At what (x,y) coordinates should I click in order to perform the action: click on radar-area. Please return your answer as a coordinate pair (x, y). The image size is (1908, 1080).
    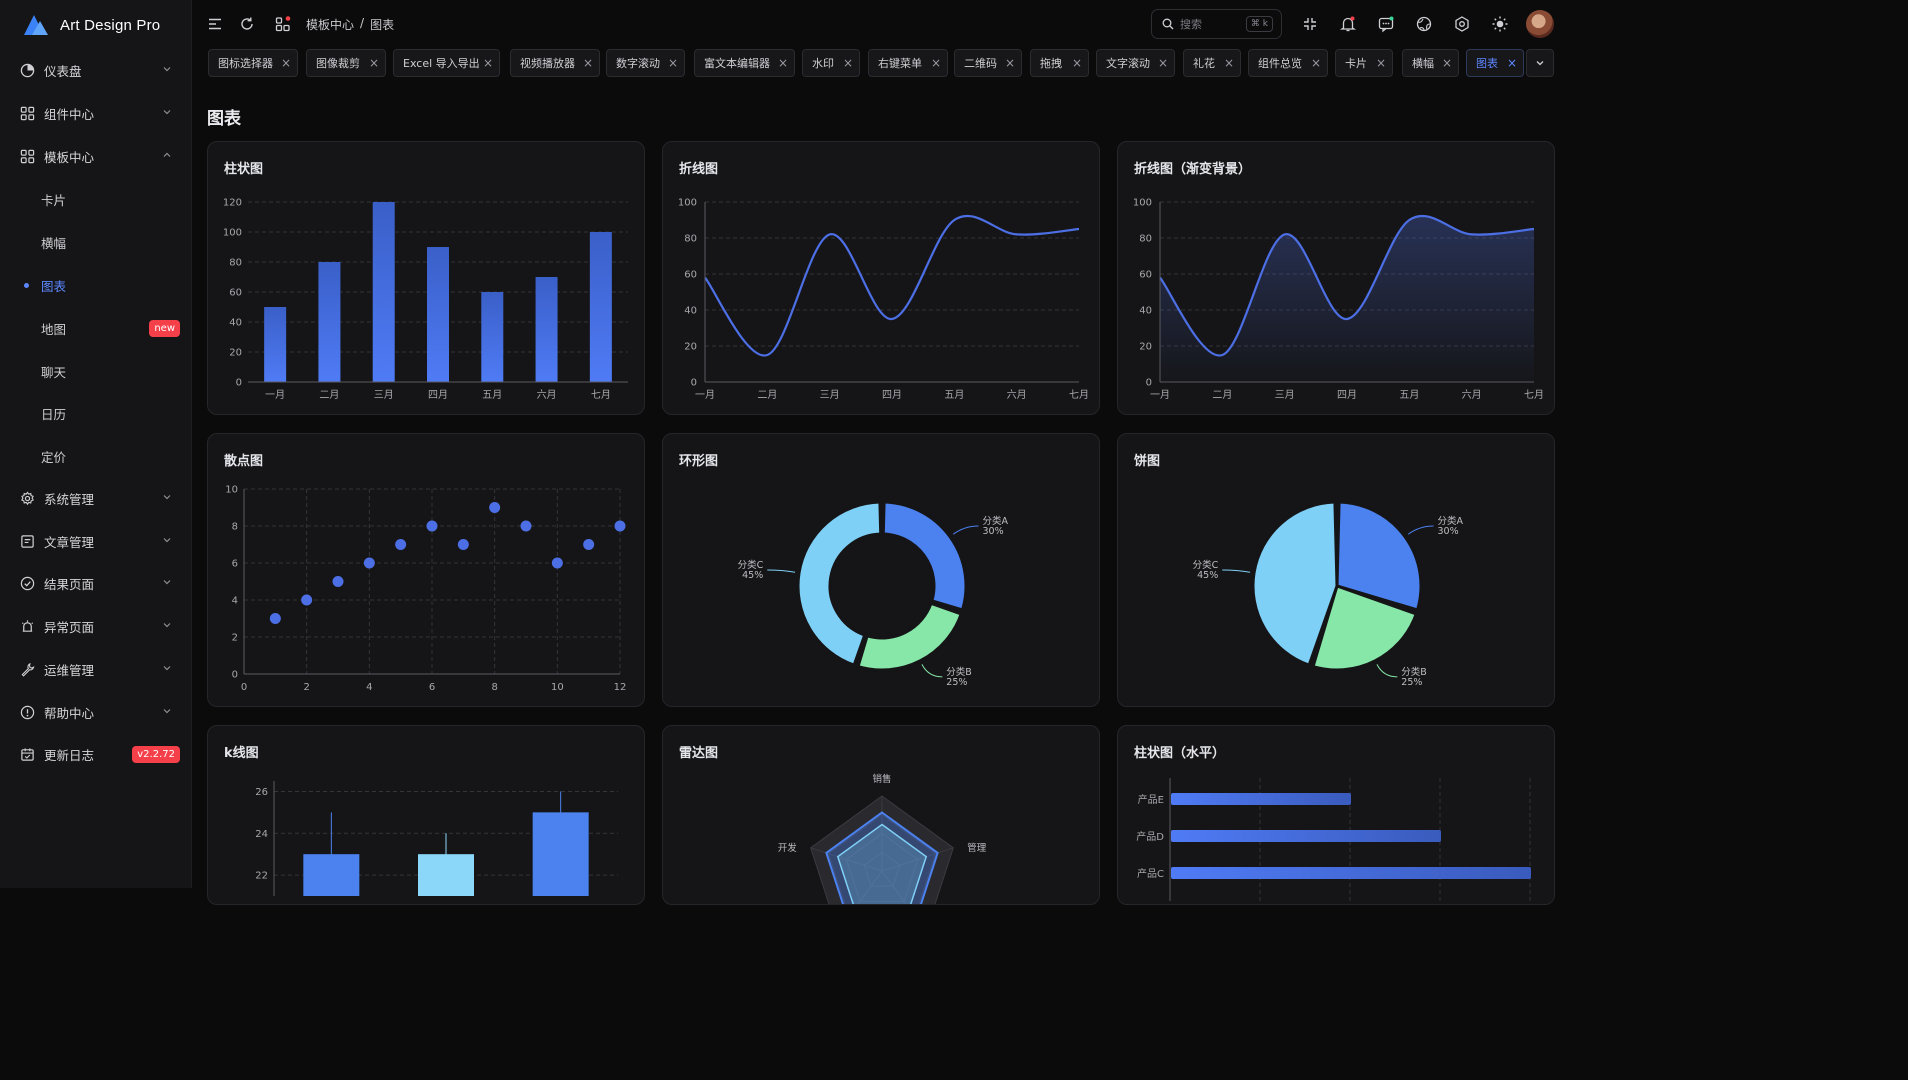
    Looking at the image, I should click on (882, 863).